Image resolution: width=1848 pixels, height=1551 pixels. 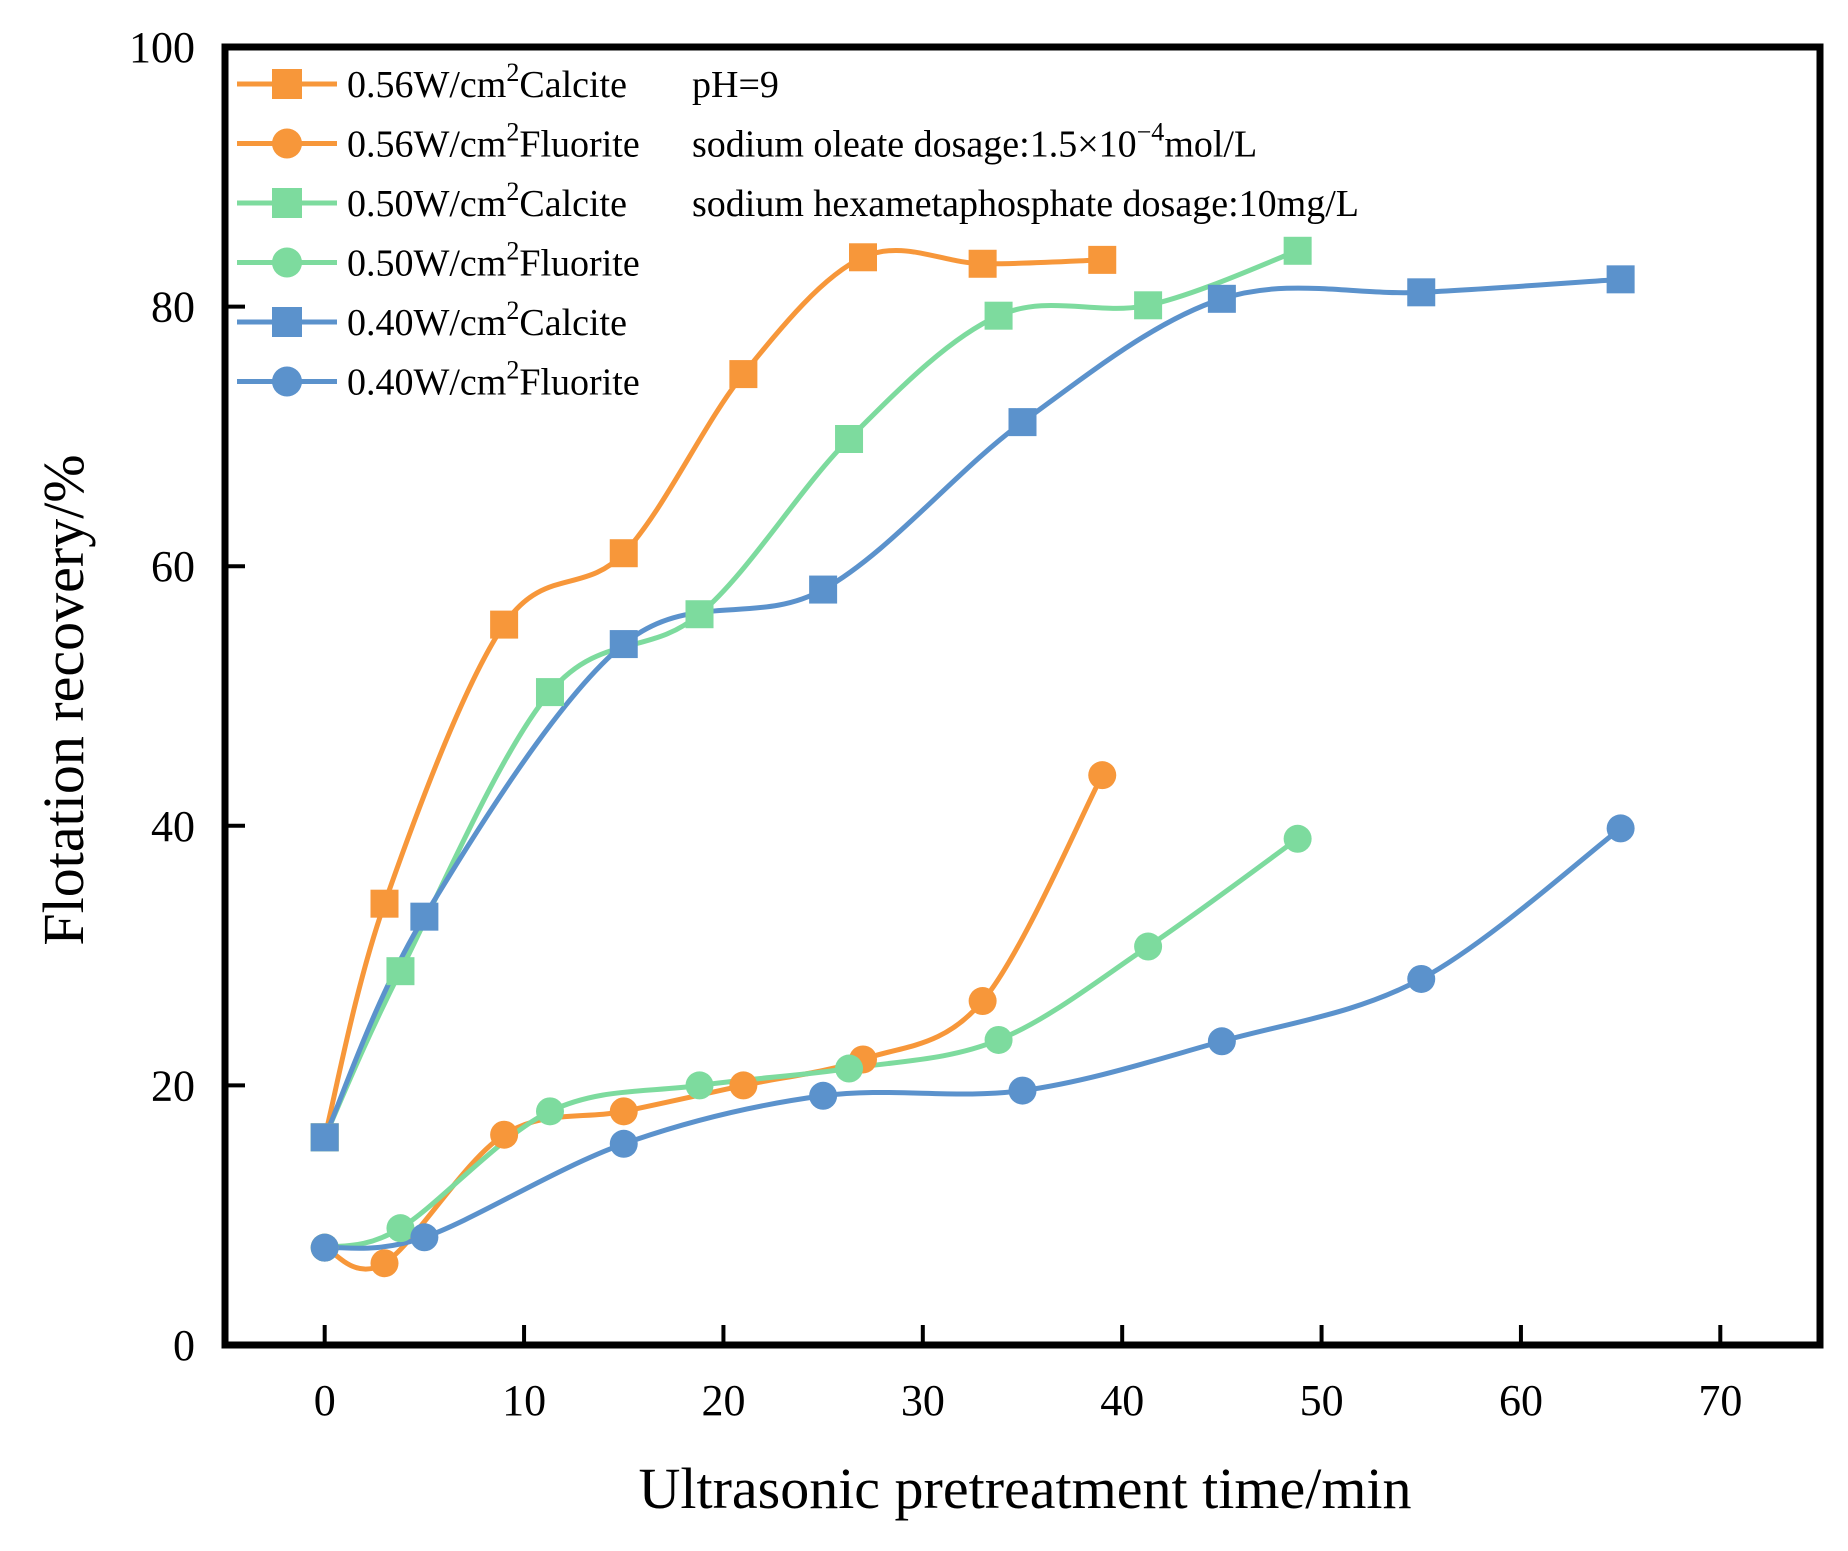 What do you see at coordinates (1720, 1400) in the screenshot?
I see `x-tick-label: 70` at bounding box center [1720, 1400].